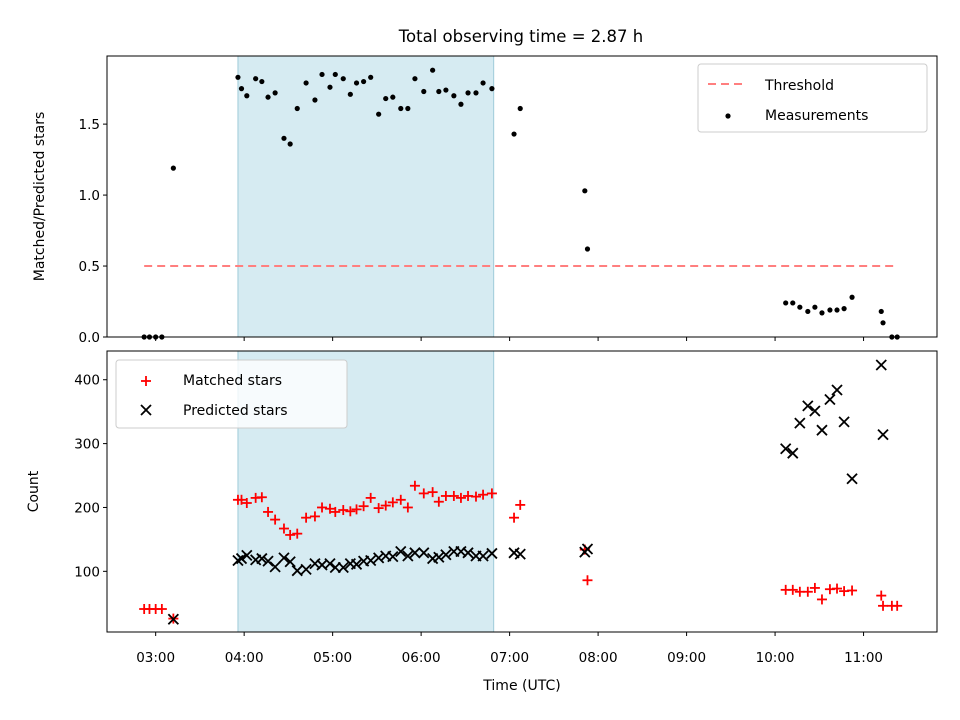 Image resolution: width=960 pixels, height=720 pixels. I want to click on y-tick-label: 1.5, so click(89, 125).